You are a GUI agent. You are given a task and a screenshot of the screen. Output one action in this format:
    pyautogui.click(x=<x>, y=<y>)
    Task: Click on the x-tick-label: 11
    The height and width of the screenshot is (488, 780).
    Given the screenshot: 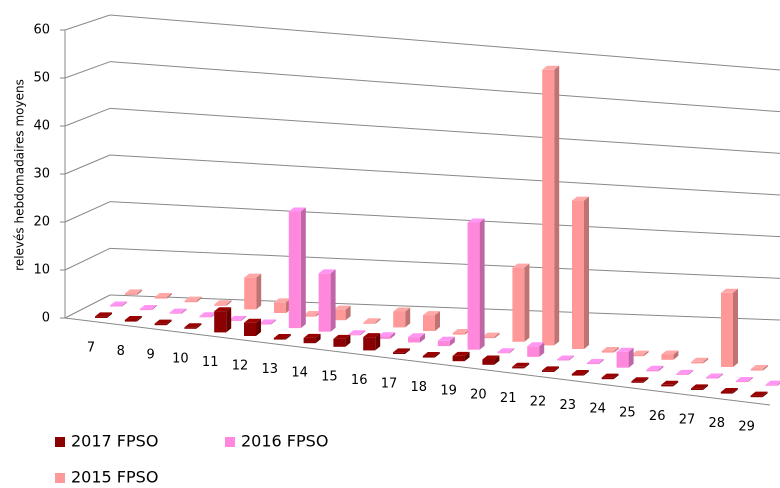 What is the action you would take?
    pyautogui.click(x=210, y=362)
    